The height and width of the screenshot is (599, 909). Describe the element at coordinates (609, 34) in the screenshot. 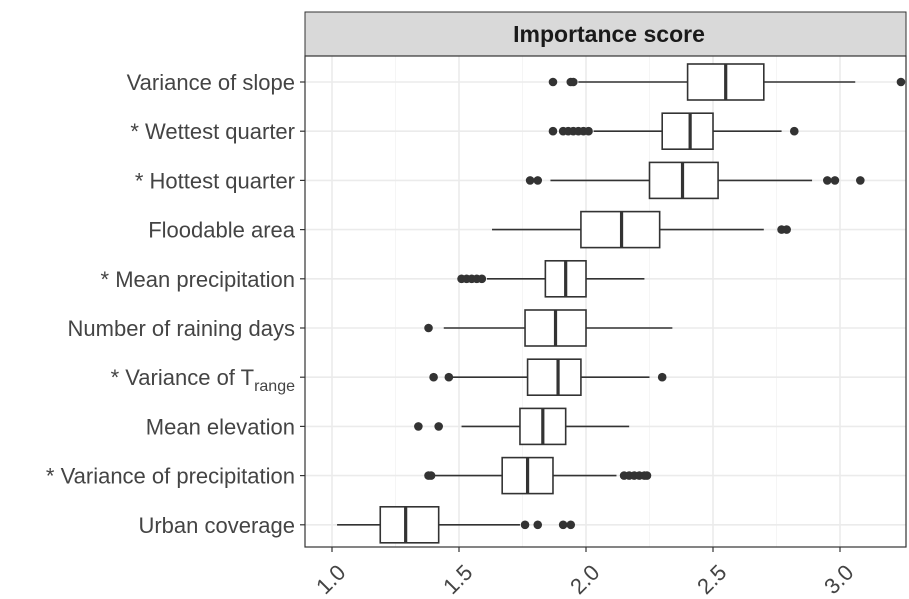

I see `facet-strip-title: Importance score` at that location.